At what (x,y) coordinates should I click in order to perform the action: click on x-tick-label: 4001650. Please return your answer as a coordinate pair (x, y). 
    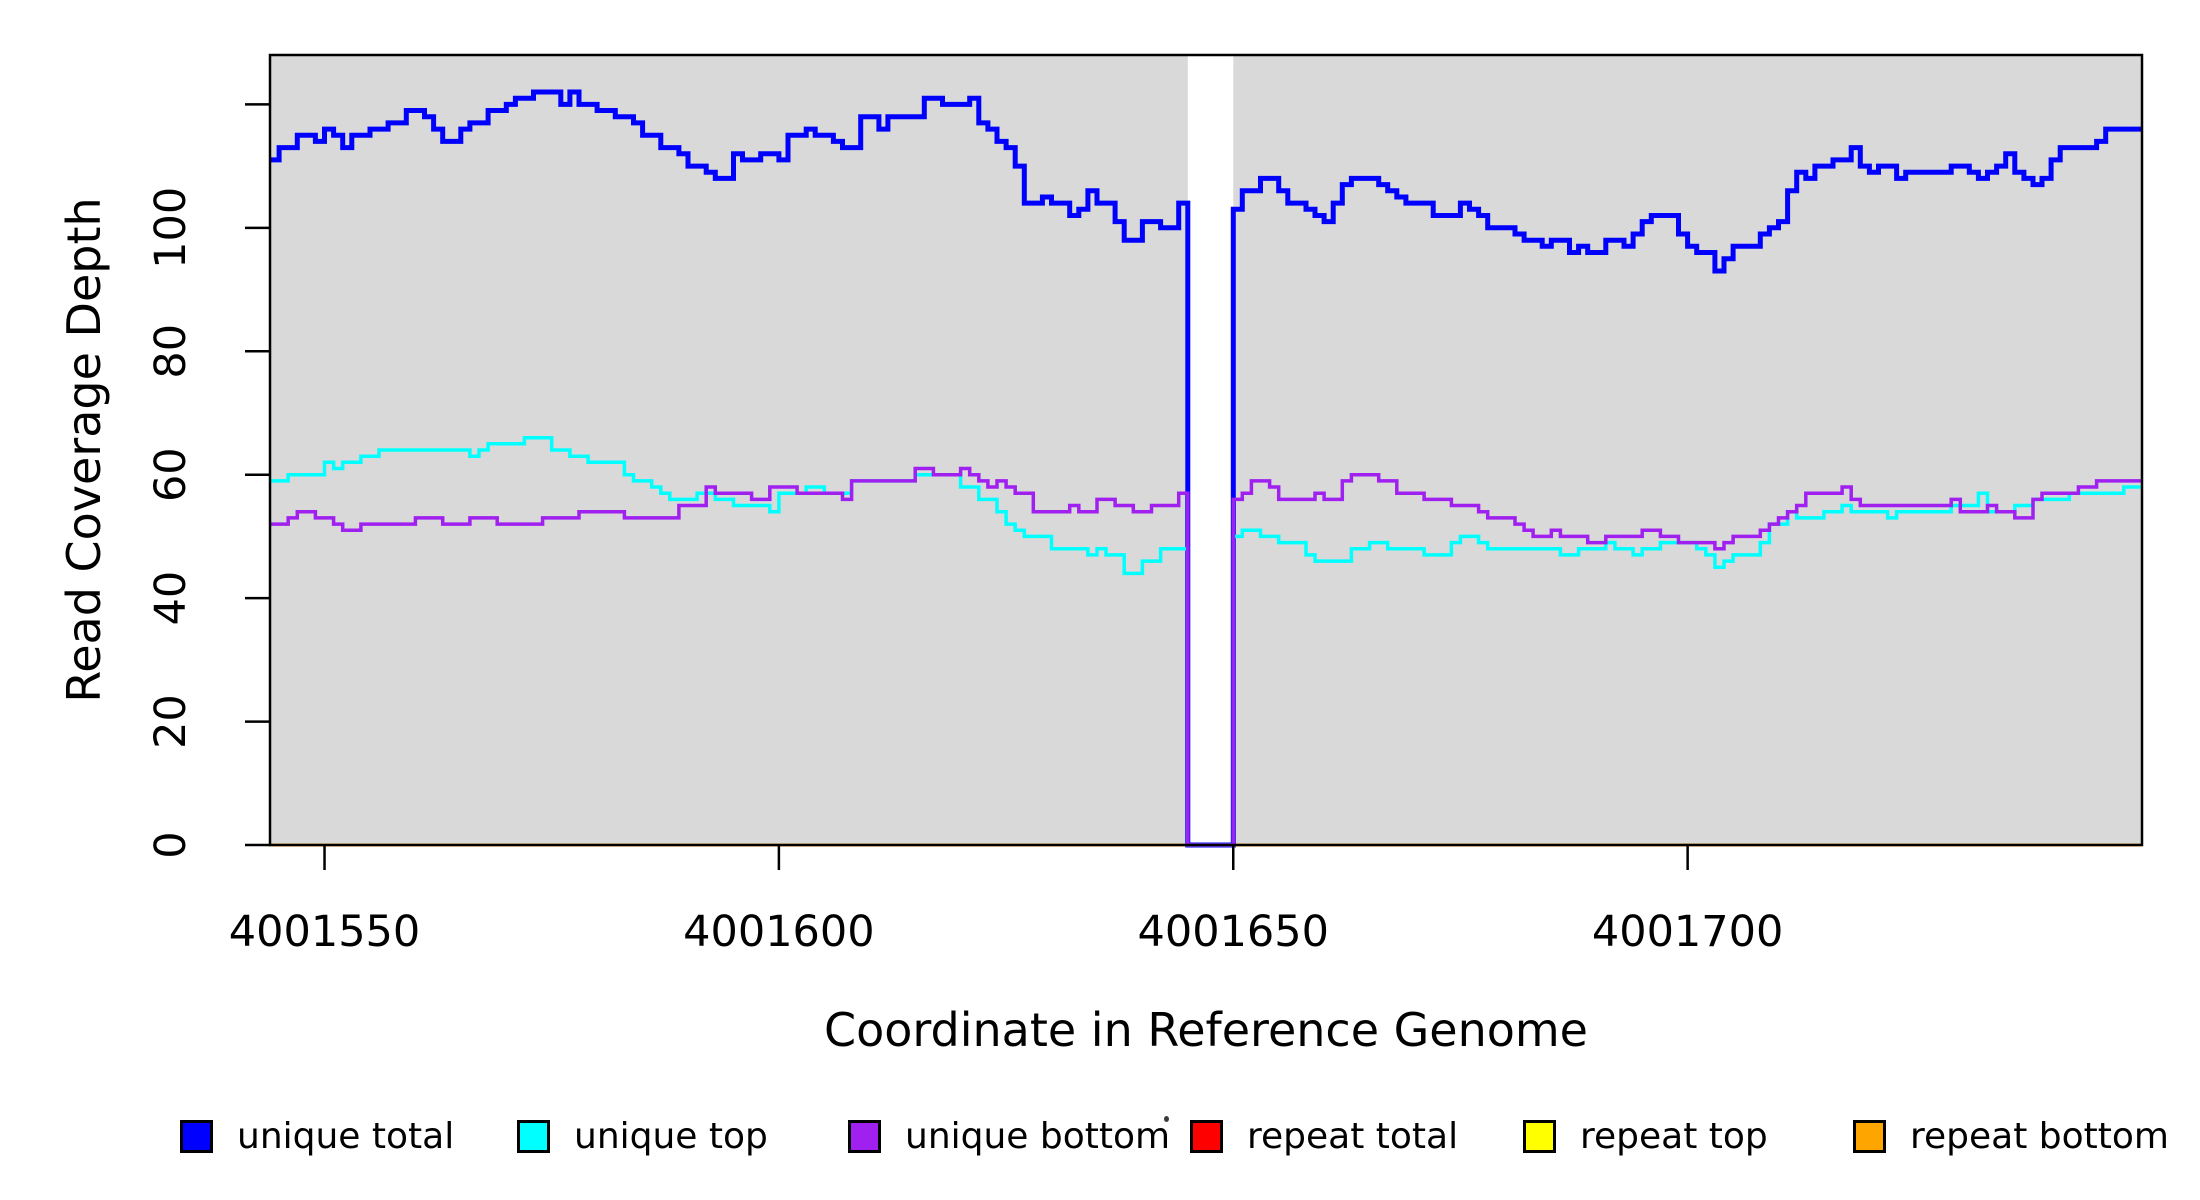
    Looking at the image, I should click on (1234, 932).